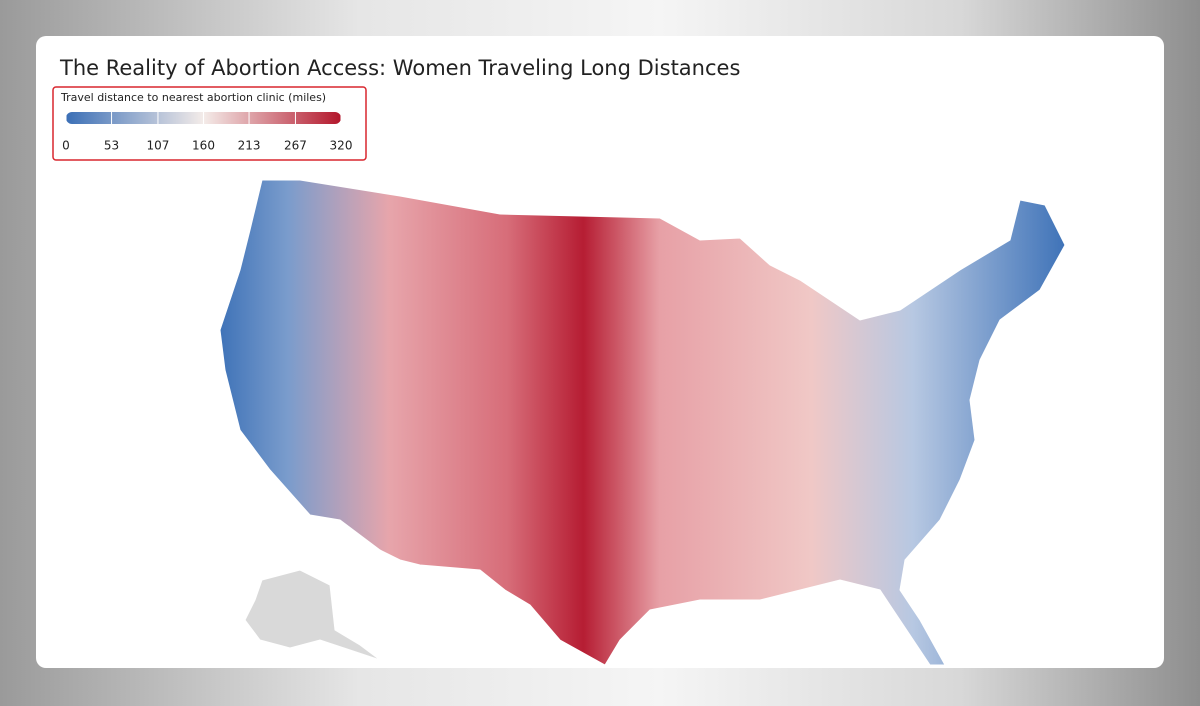 The image size is (1200, 706). Describe the element at coordinates (66, 146) in the screenshot. I see `legend-tick-label: 0` at that location.